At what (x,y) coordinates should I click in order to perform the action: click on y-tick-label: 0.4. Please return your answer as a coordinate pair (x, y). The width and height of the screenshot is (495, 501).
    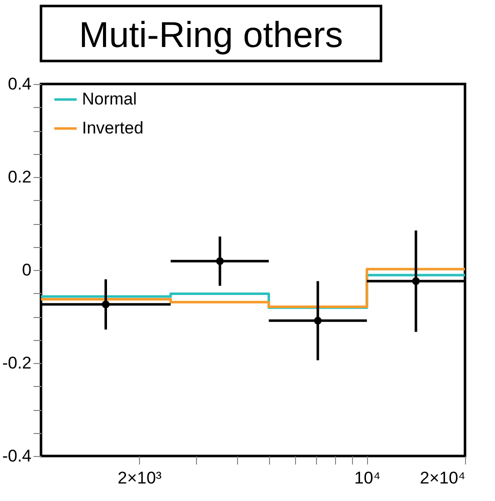
    Looking at the image, I should click on (20, 84).